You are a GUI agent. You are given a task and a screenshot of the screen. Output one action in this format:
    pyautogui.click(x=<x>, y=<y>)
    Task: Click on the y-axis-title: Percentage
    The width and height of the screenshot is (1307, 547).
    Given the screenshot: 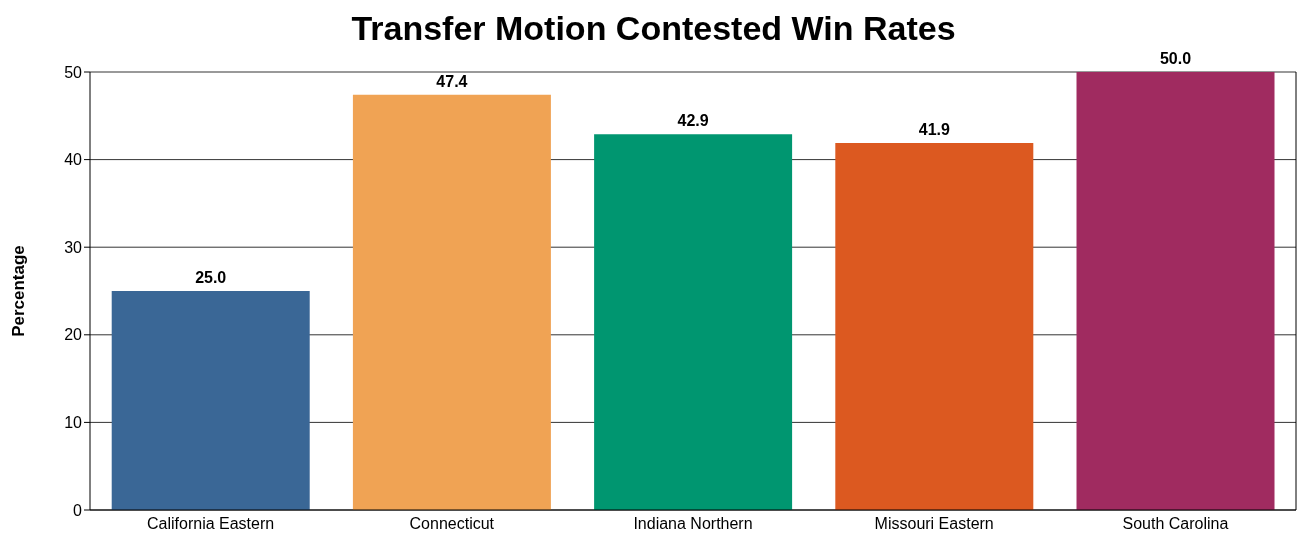 What is the action you would take?
    pyautogui.click(x=19, y=291)
    